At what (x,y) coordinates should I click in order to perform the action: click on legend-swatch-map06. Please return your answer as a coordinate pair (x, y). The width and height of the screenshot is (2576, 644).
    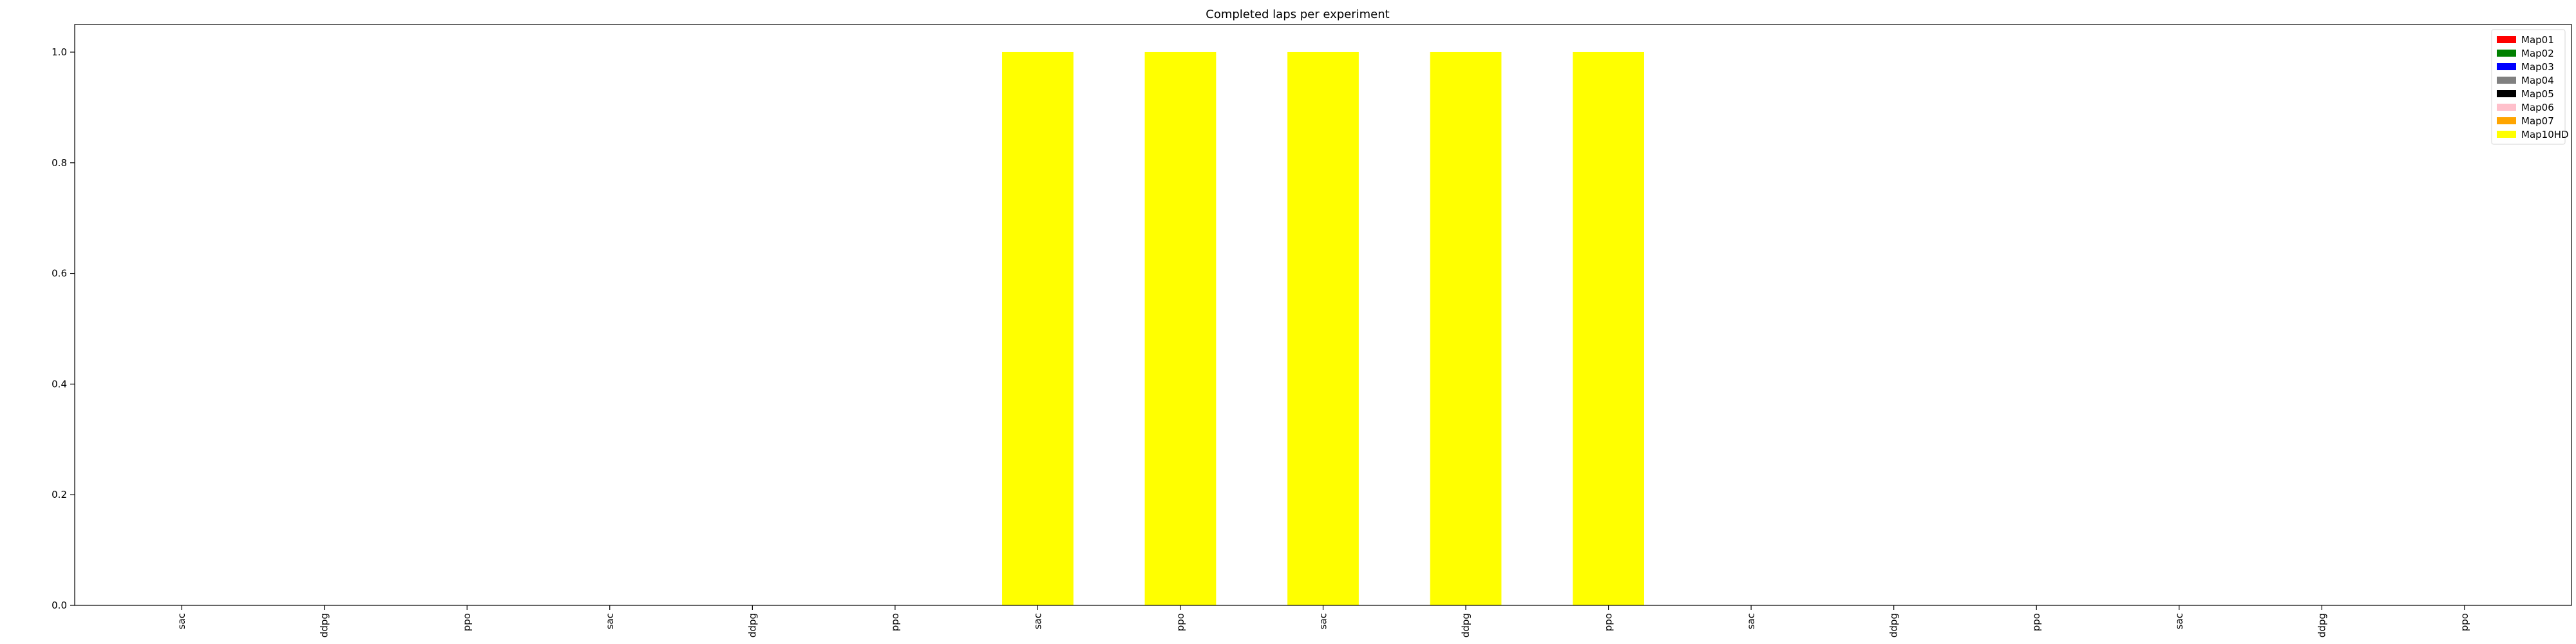
    Looking at the image, I should click on (2506, 108).